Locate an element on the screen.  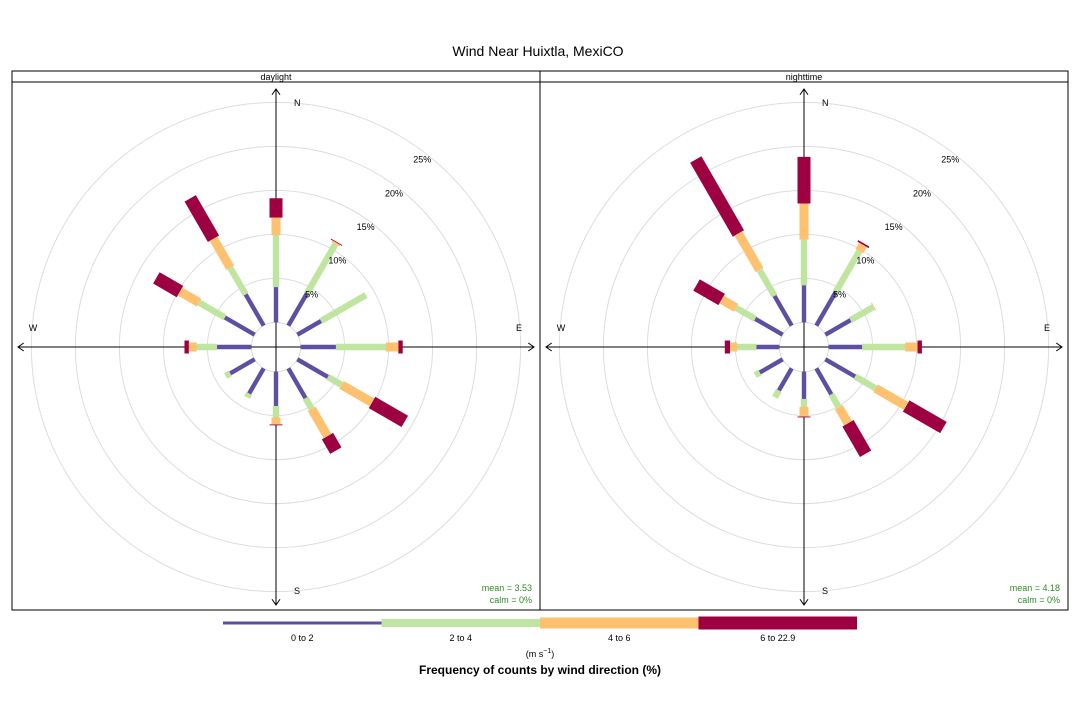
wedge-nighttime-120-bin0 is located at coordinates (840, 368).